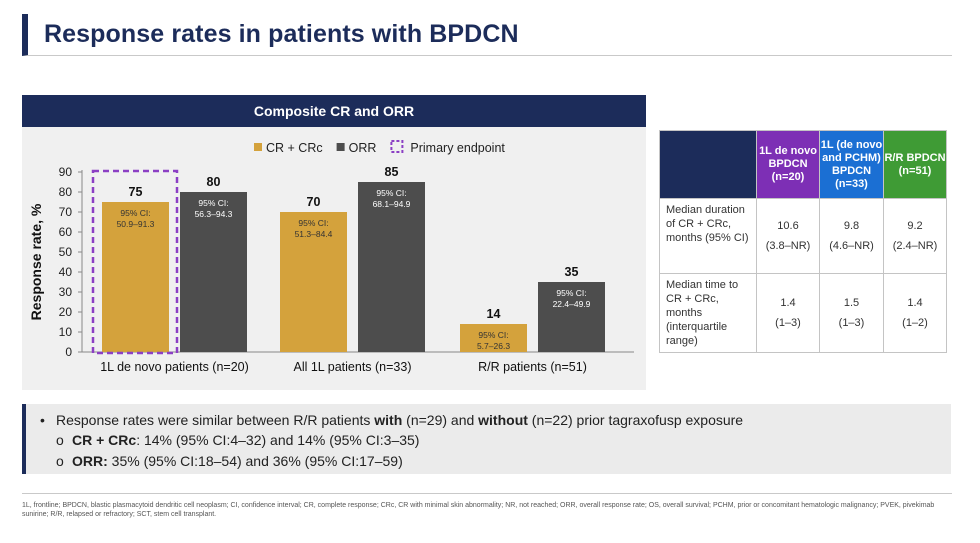 This screenshot has height=543, width=980. Describe the element at coordinates (915, 226) in the screenshot. I see `cell-value: 9.2` at that location.